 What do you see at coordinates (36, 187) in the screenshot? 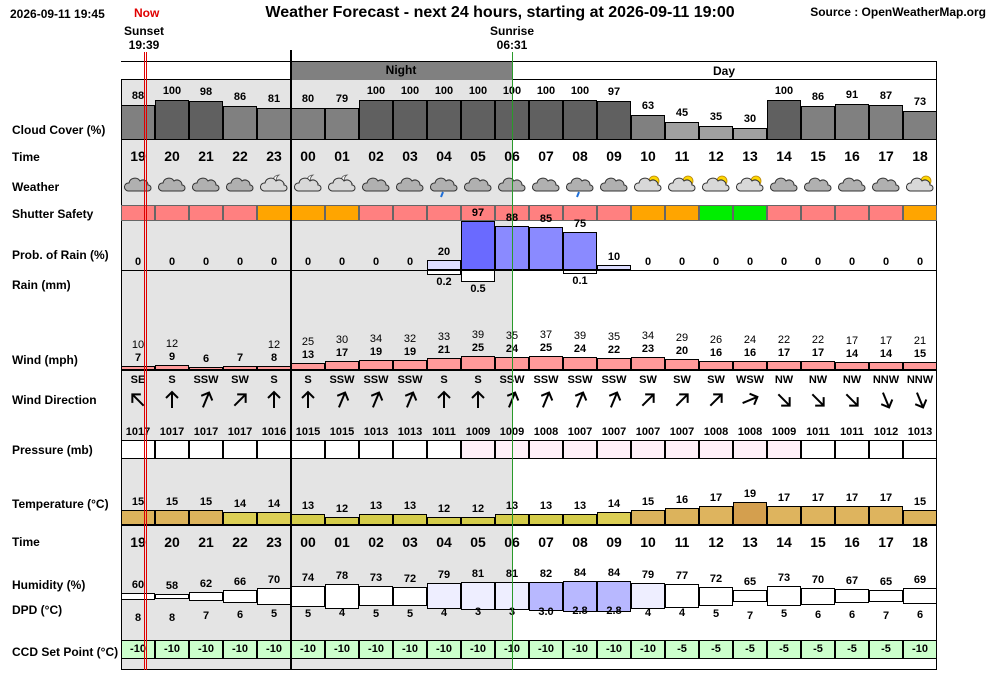
I see `label-weather: Weather` at bounding box center [36, 187].